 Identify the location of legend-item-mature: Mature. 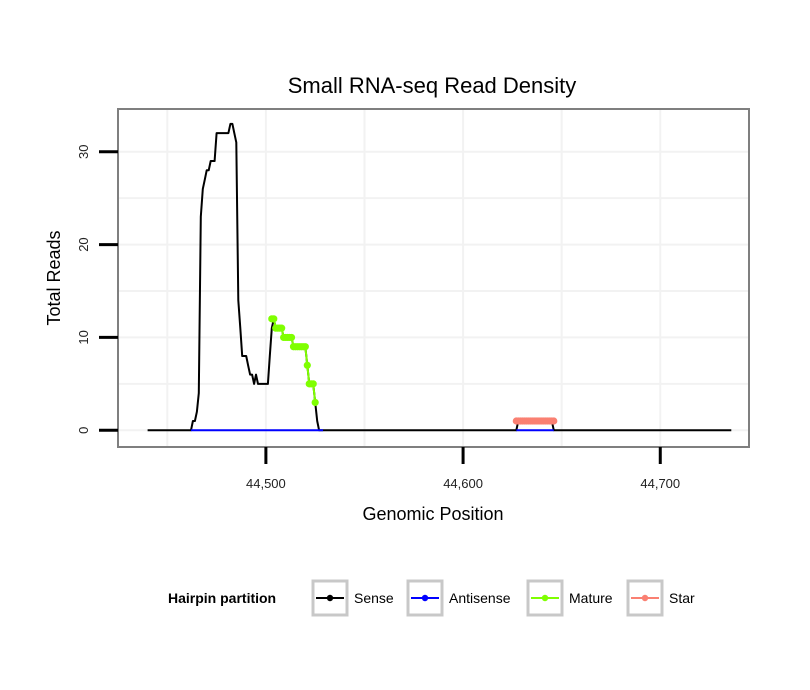
(569, 598).